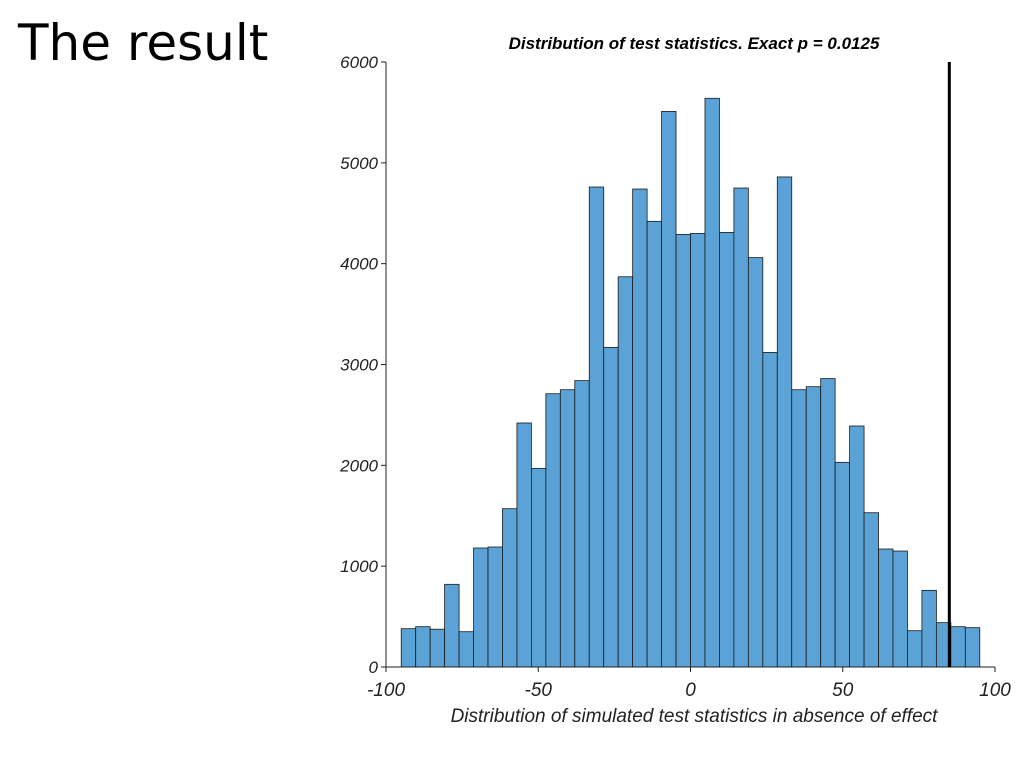 The image size is (1024, 768). What do you see at coordinates (843, 690) in the screenshot?
I see `x-tick-label: 50` at bounding box center [843, 690].